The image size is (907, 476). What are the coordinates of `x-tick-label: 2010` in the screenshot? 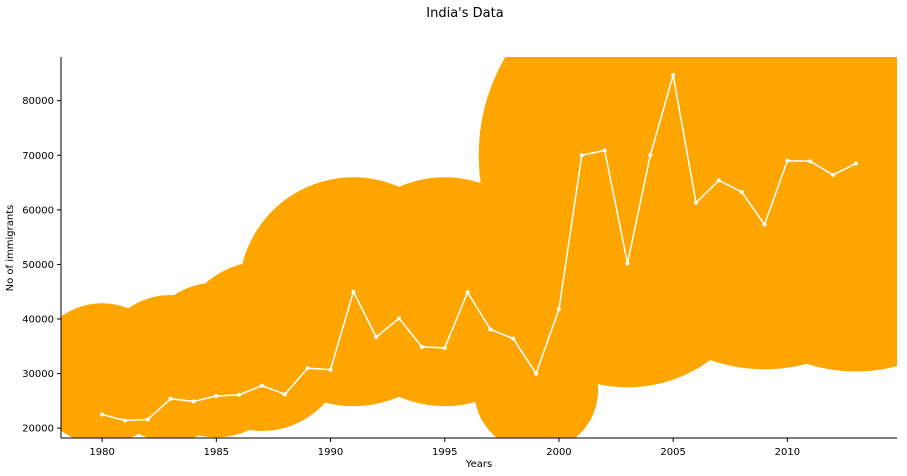 It's located at (787, 452).